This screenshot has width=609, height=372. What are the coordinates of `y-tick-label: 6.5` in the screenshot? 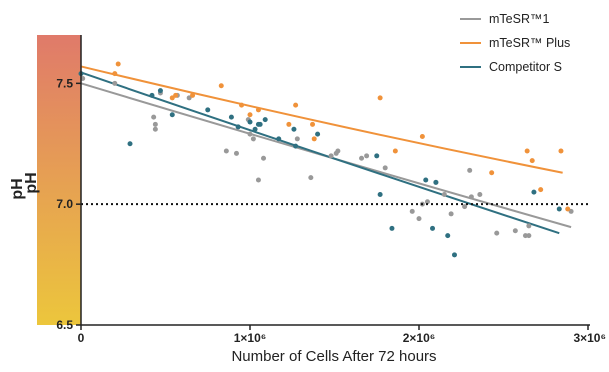 It's located at (64, 325).